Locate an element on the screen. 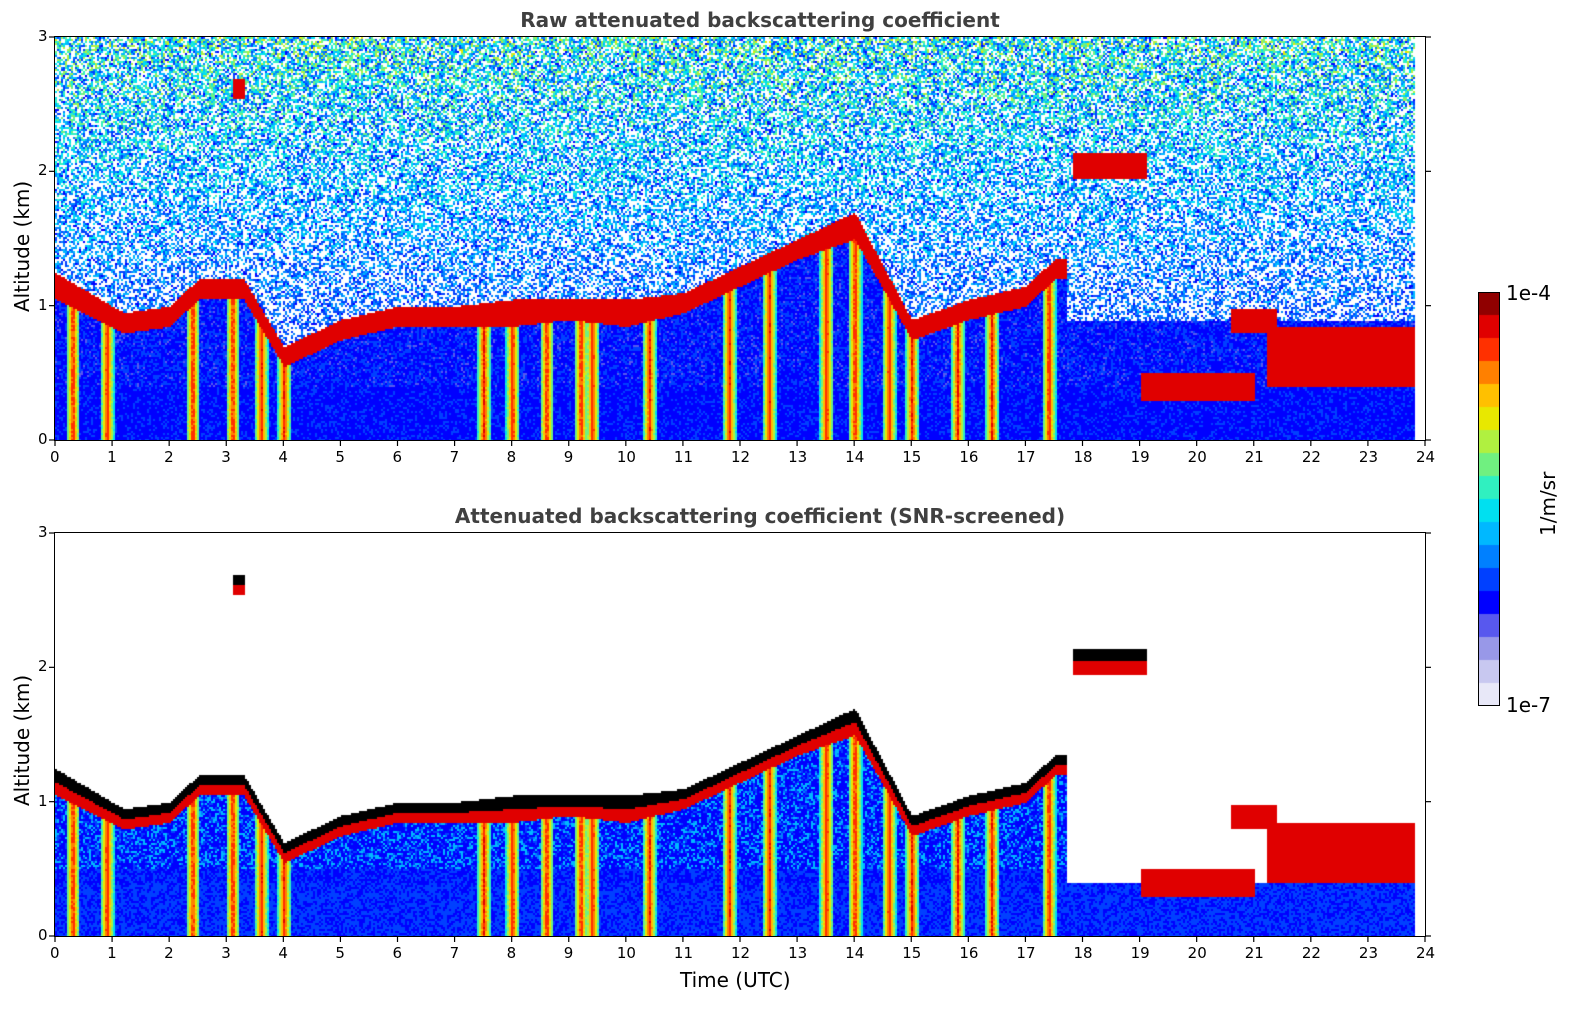  colorbar-min-label: 1e-7 is located at coordinates (1528, 705).